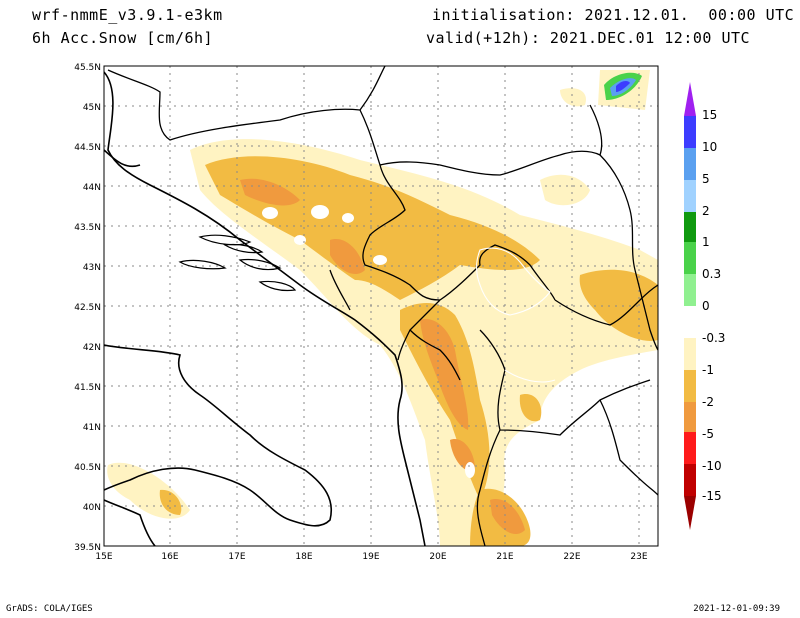 This screenshot has width=800, height=618. What do you see at coordinates (690, 354) in the screenshot?
I see `legend-box-neg1-neg03` at bounding box center [690, 354].